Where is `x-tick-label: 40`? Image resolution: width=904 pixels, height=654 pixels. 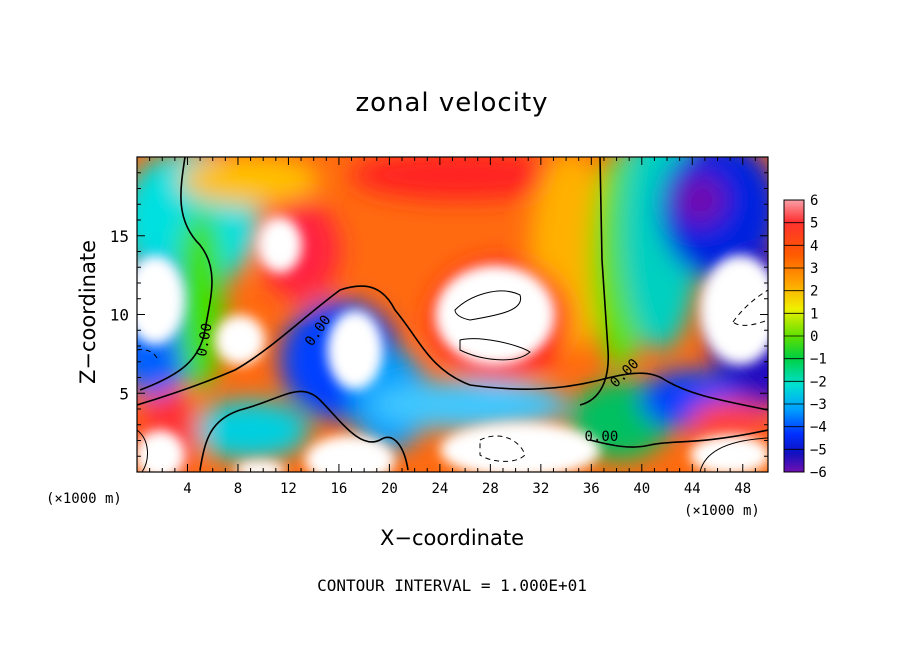 x-tick-label: 40 is located at coordinates (641, 489).